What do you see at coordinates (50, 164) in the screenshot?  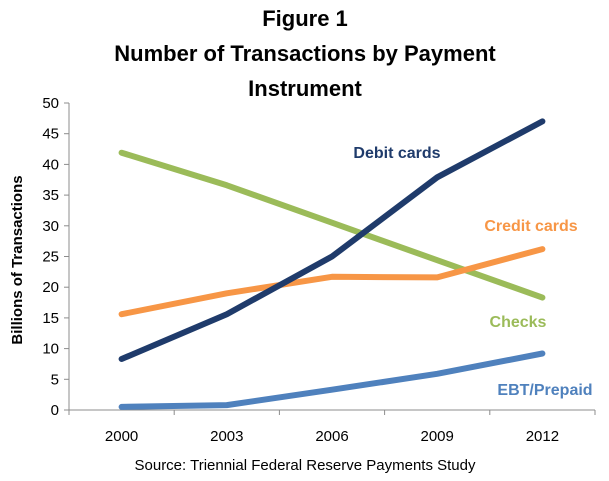 I see `y-tick-label: 40` at bounding box center [50, 164].